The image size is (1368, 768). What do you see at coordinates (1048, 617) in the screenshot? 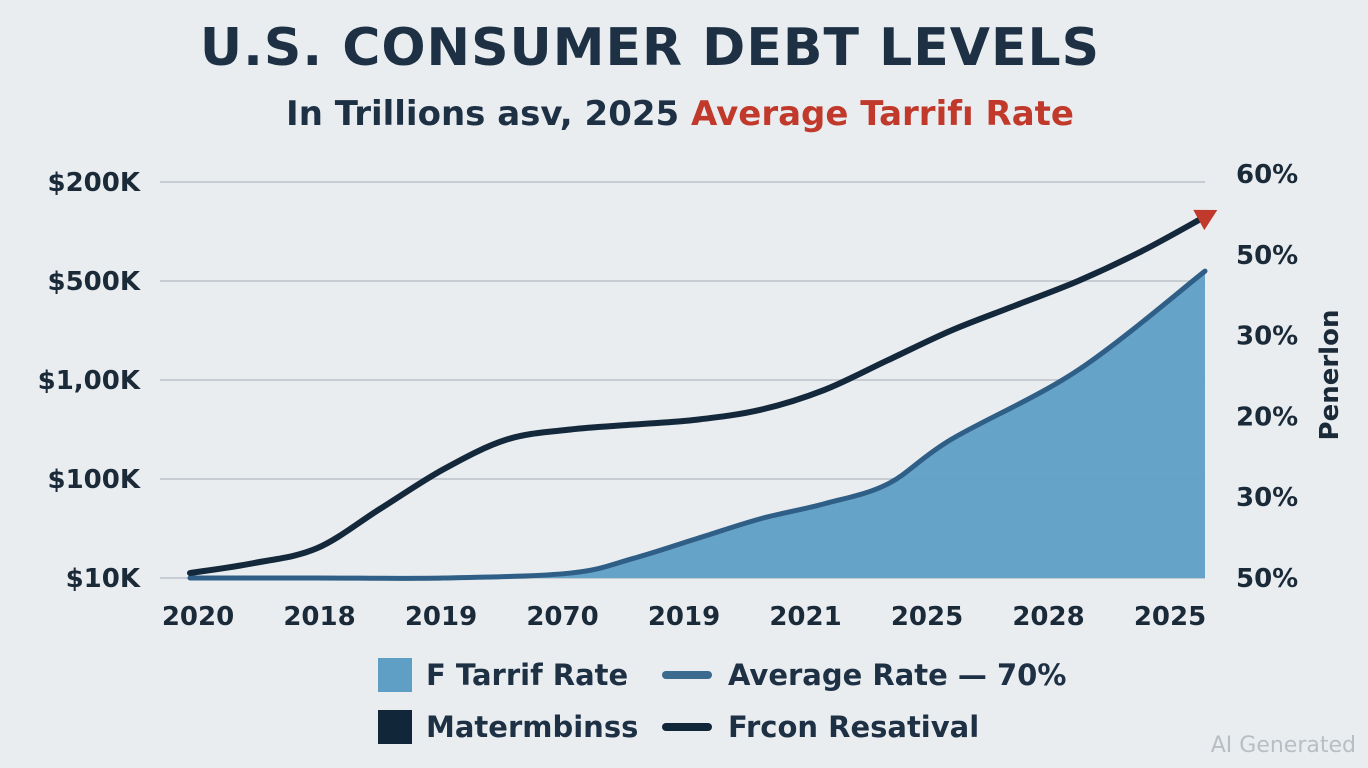
I see `x-tick-label: 2028` at bounding box center [1048, 617].